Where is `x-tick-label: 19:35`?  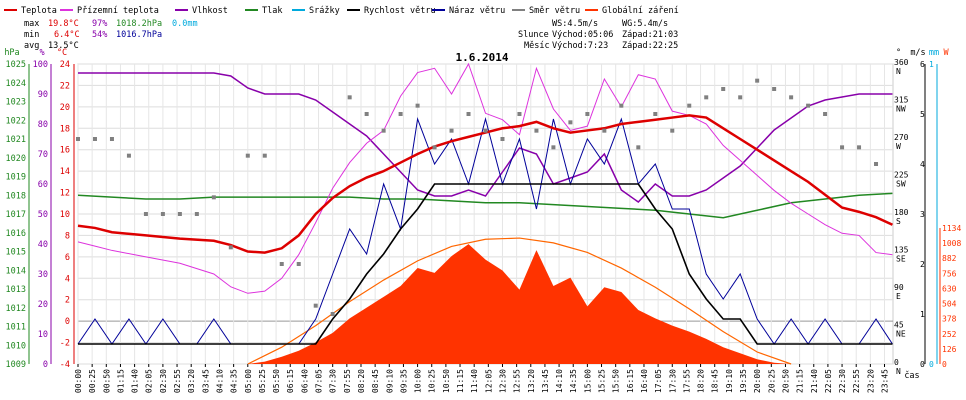 x-tick-label: 19:35 is located at coordinates (743, 381).